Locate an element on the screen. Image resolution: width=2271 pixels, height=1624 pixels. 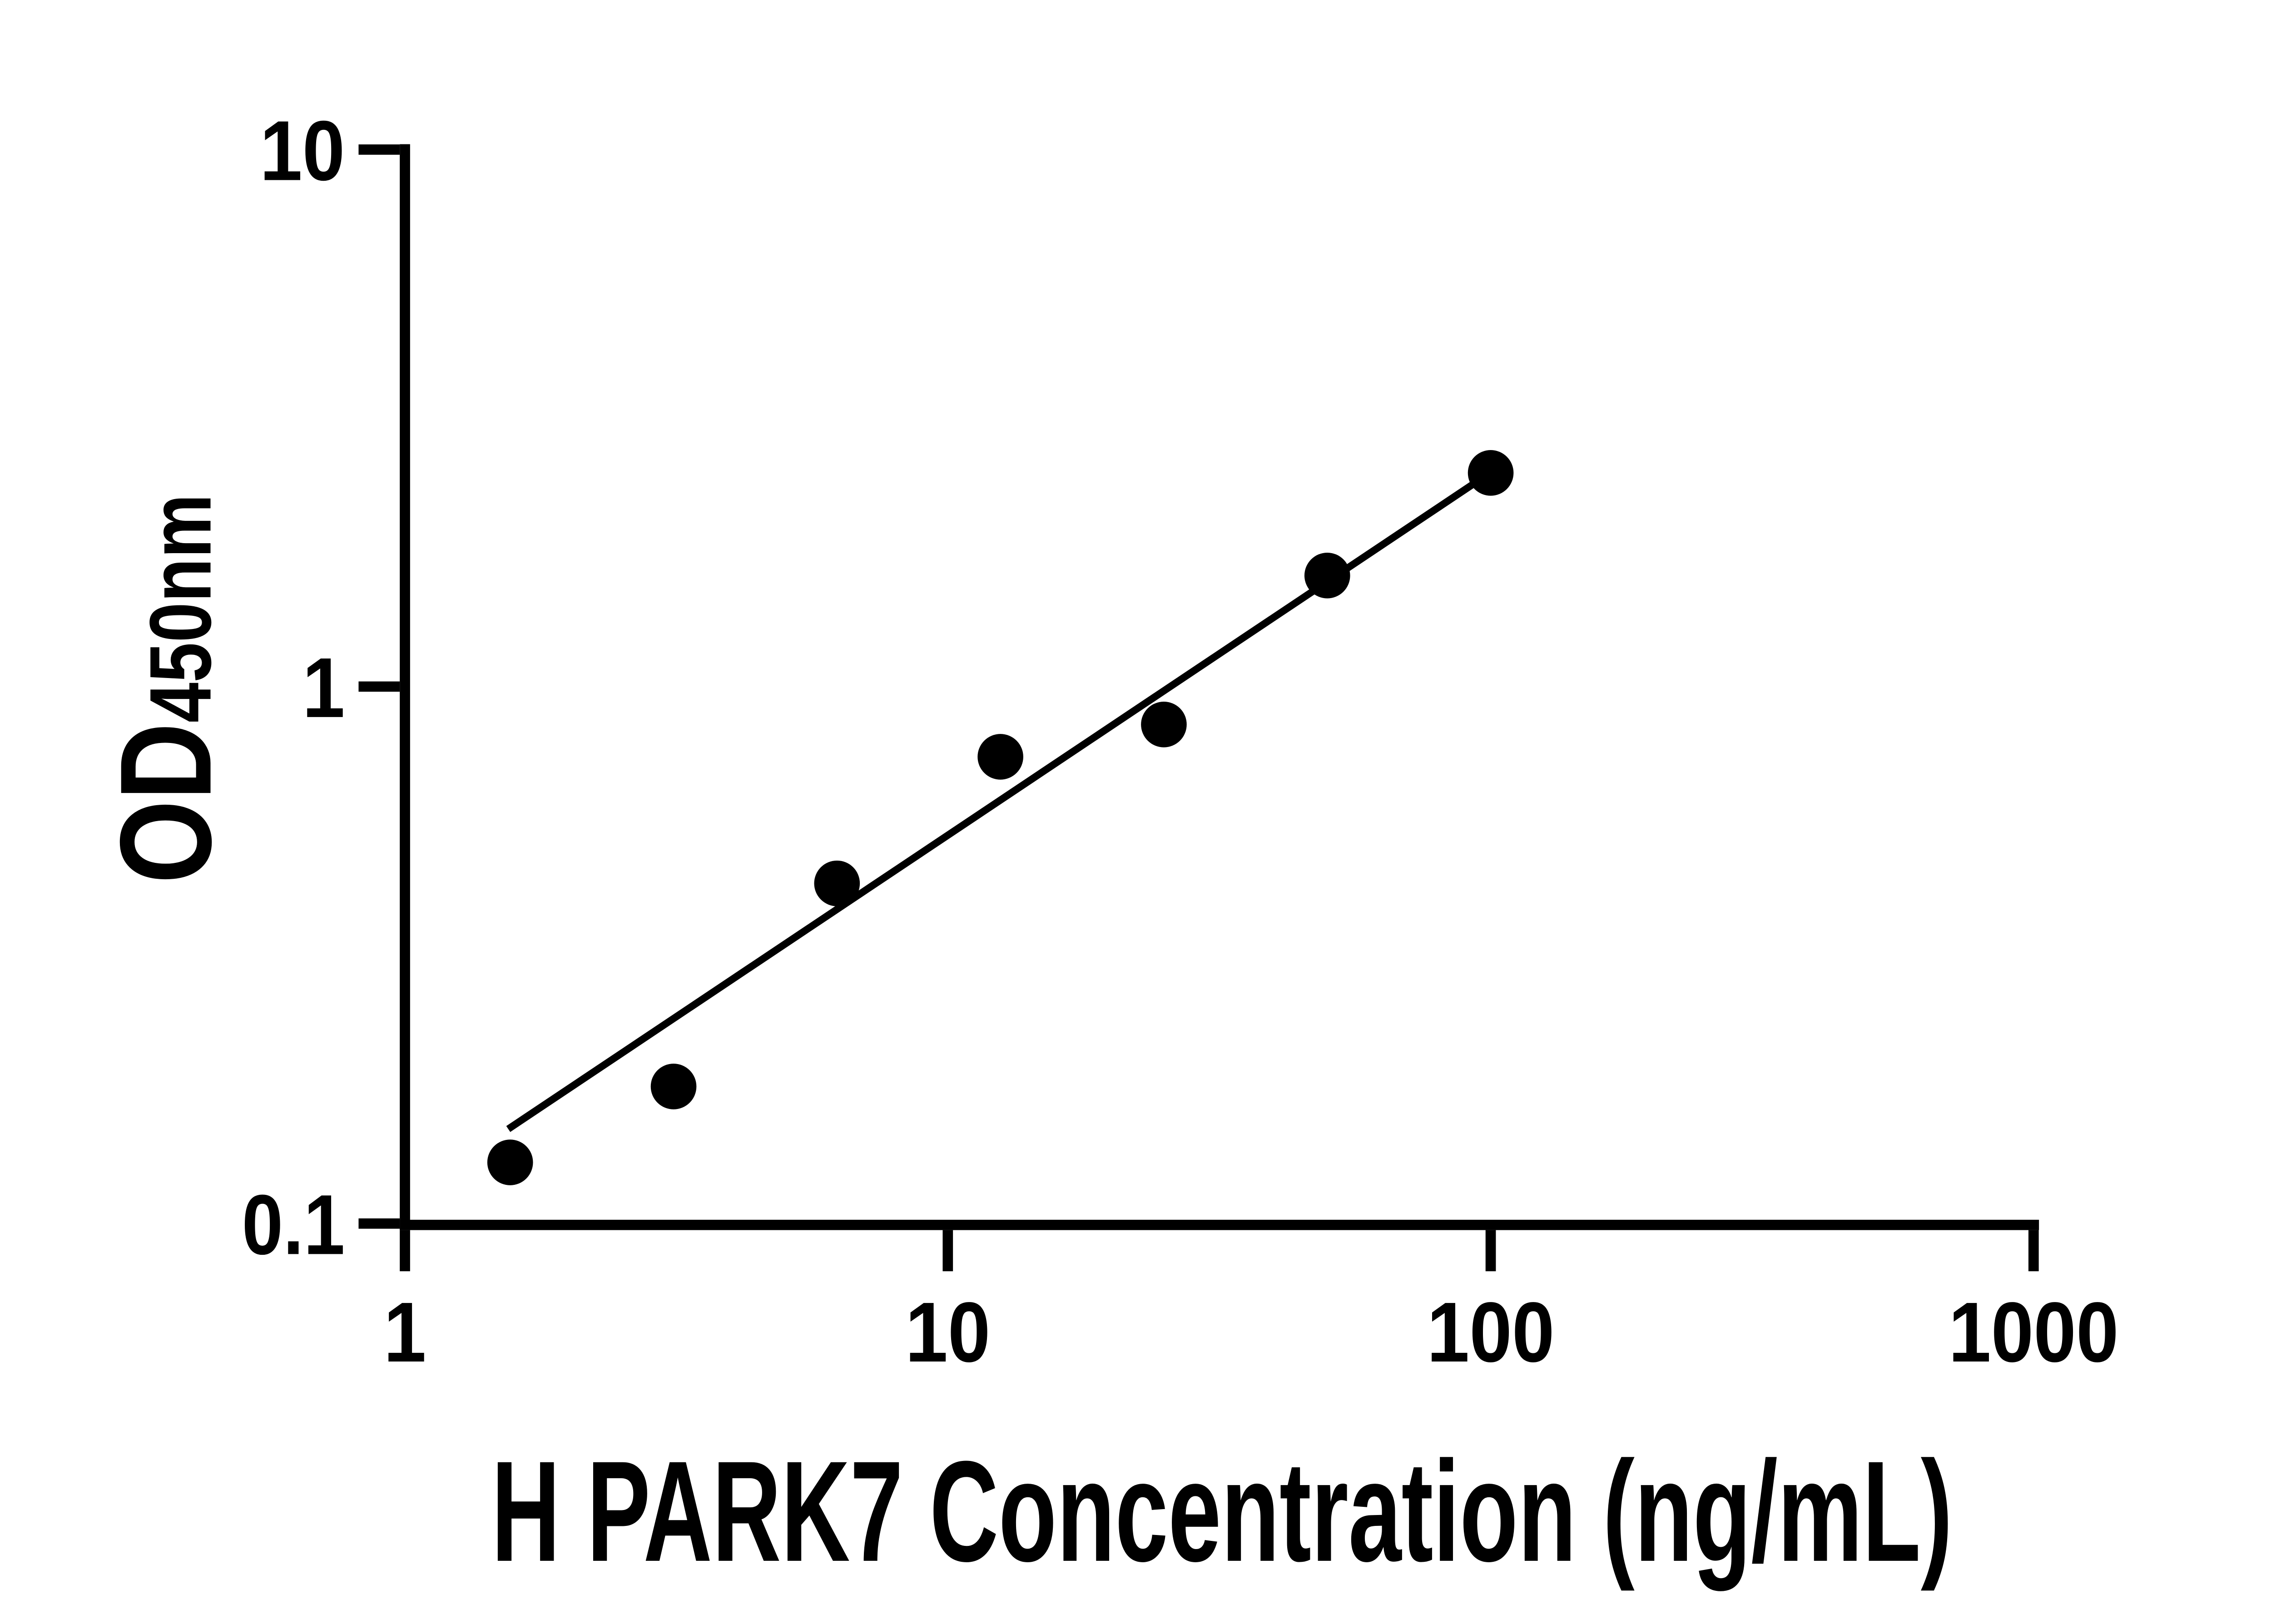
x-tick-label: 10 is located at coordinates (947, 1332).